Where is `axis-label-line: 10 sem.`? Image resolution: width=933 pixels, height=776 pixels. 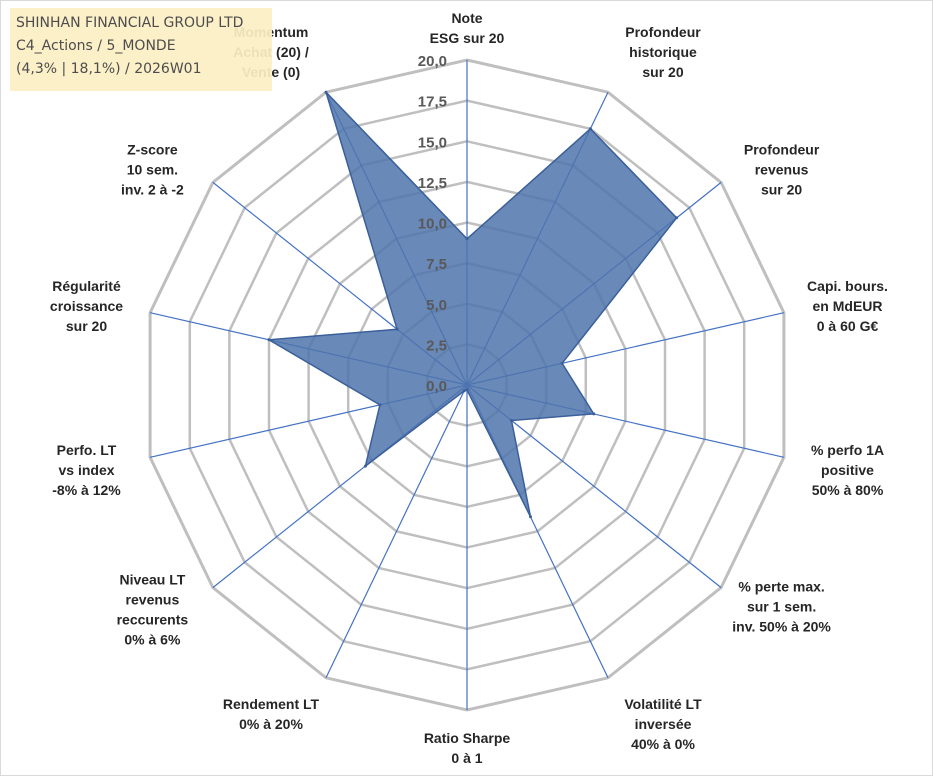 axis-label-line: 10 sem. is located at coordinates (152, 169).